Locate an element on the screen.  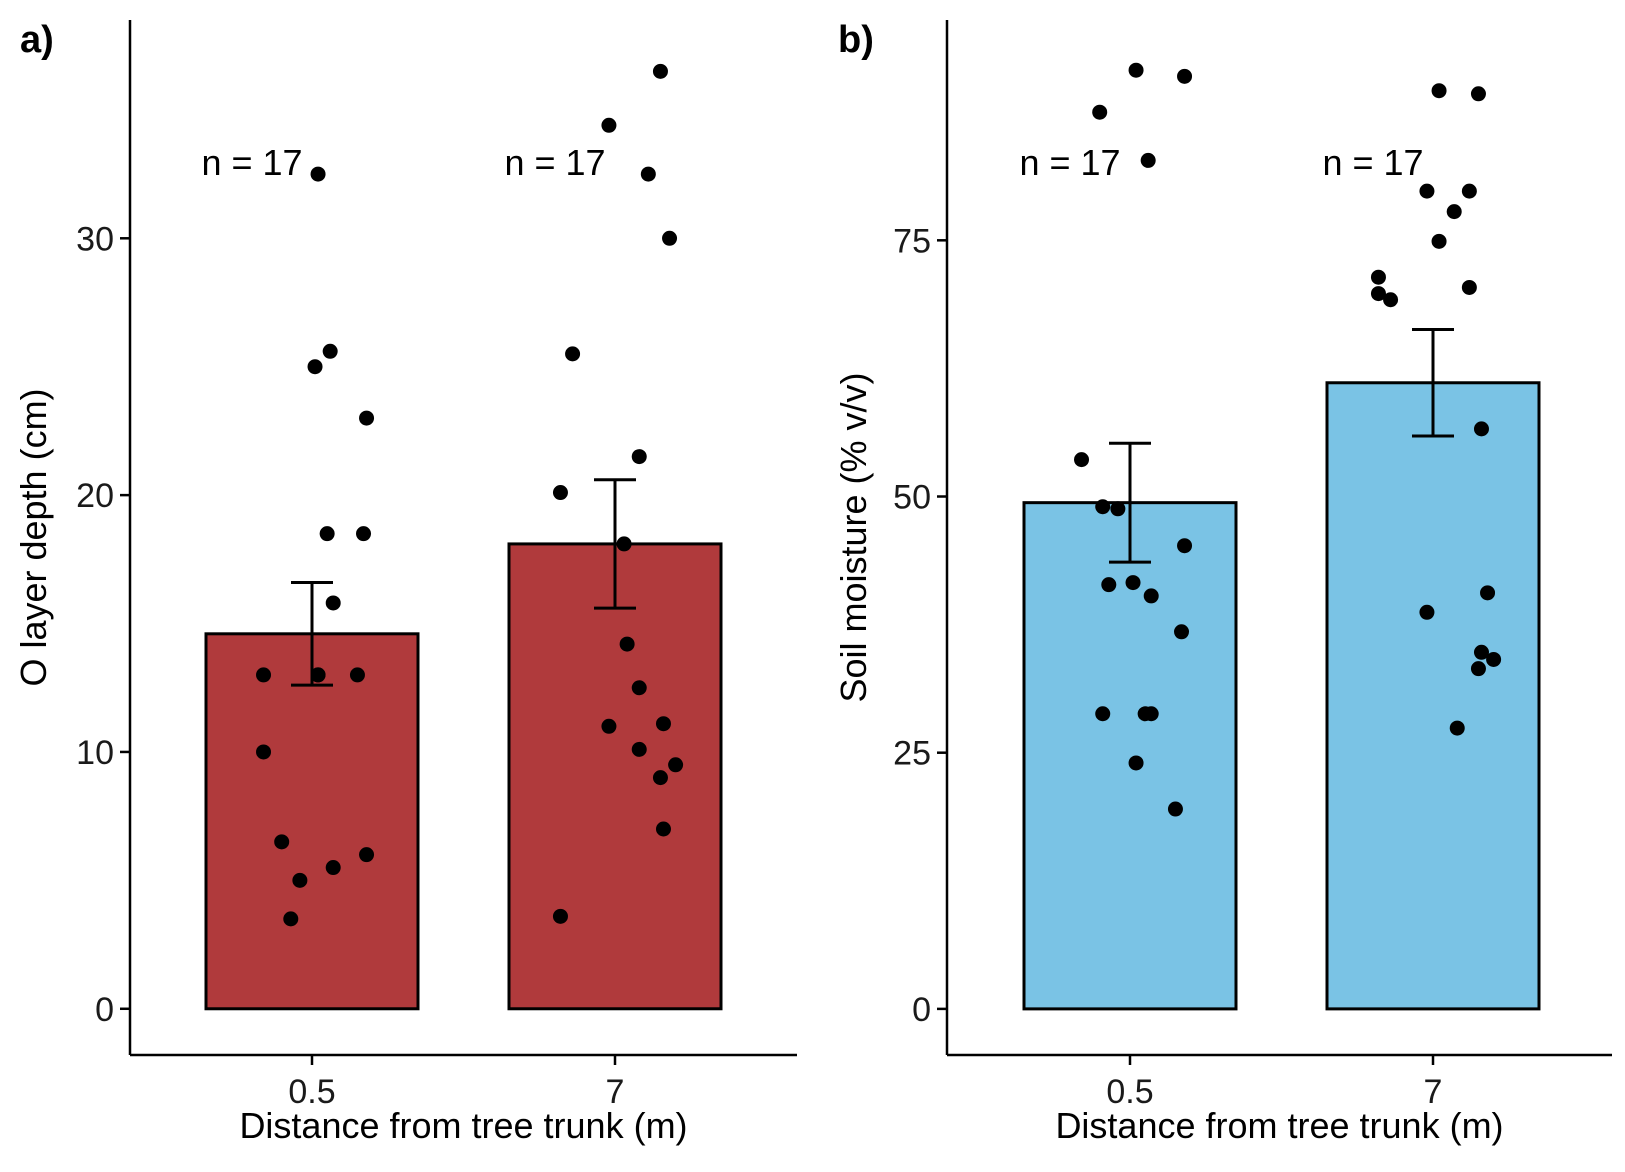
y-tick-label: 75 is located at coordinates (912, 241).